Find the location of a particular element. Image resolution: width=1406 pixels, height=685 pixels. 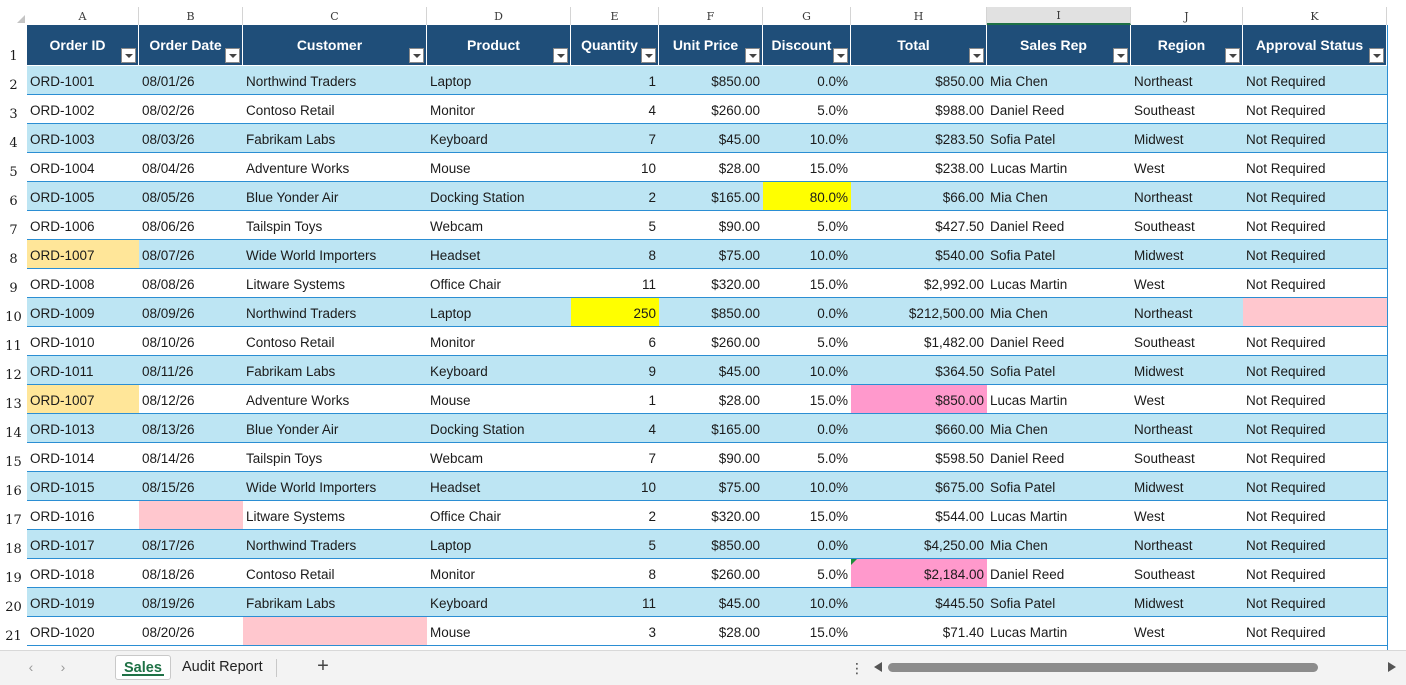

cell-a11: ORD-1010 is located at coordinates (83, 341).